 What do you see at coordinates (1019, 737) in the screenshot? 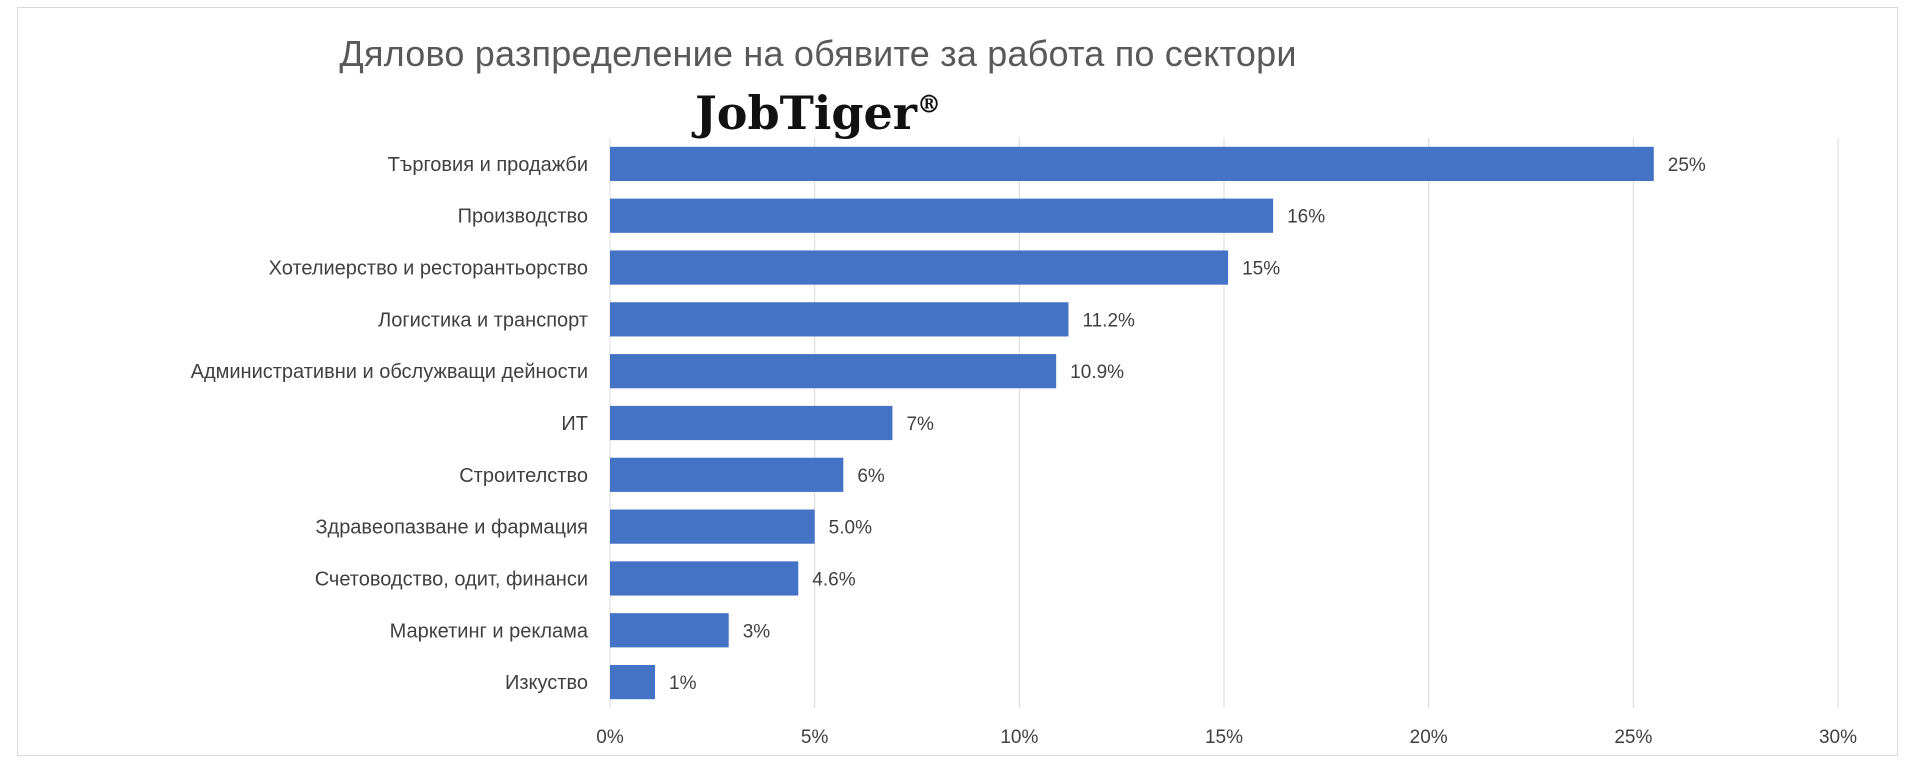
I see `x-tick-label: 10%` at bounding box center [1019, 737].